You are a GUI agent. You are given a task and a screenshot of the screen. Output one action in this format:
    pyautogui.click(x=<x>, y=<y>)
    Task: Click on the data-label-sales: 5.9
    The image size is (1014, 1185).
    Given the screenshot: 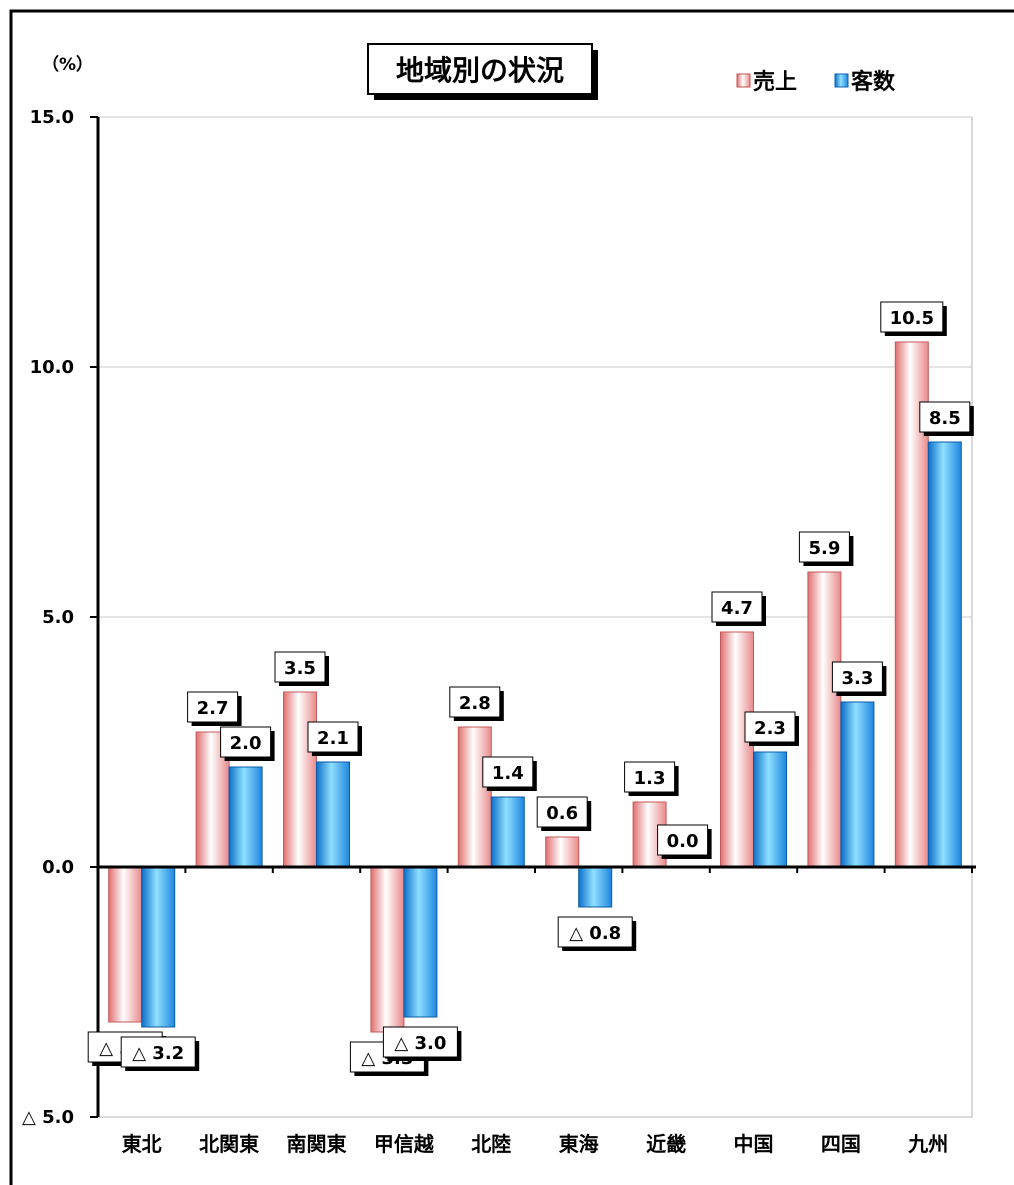 What is the action you would take?
    pyautogui.click(x=826, y=548)
    